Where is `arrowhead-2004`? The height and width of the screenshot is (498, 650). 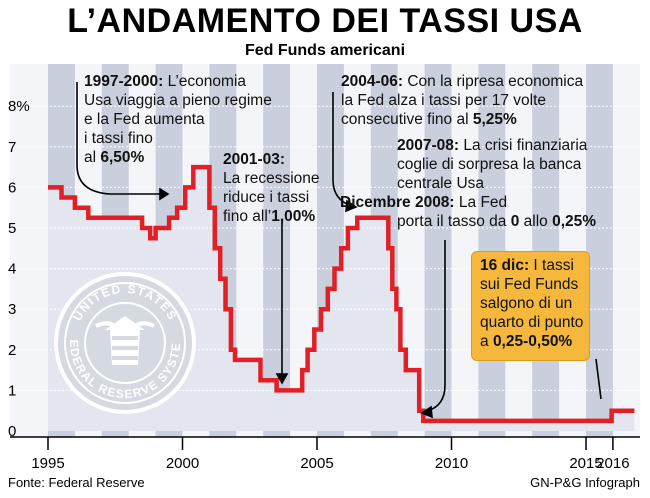 arrowhead-2004 is located at coordinates (351, 206).